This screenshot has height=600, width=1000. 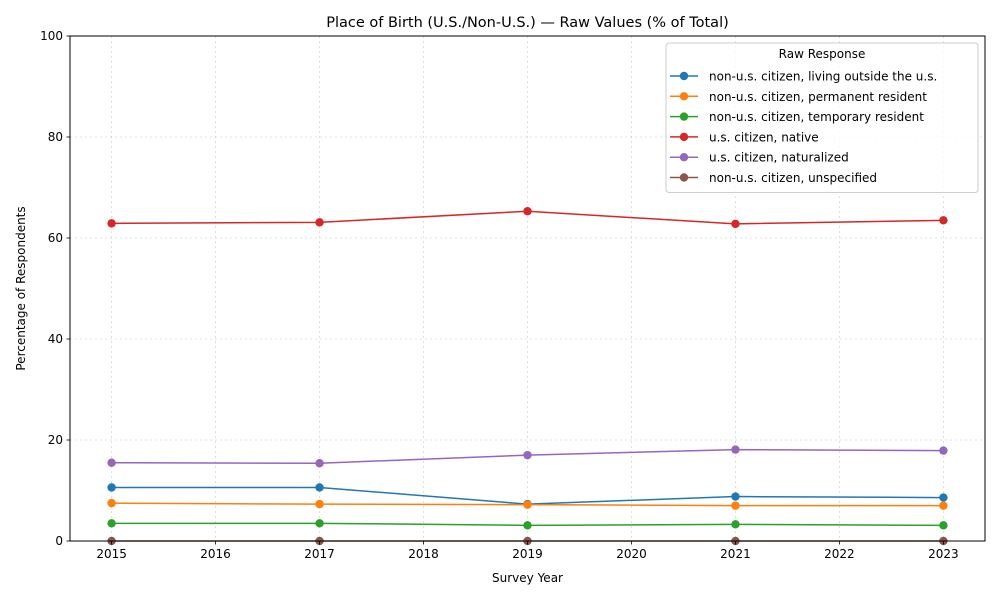 I want to click on legend-label: non-u.s. citizen, permanent resident, so click(x=818, y=97).